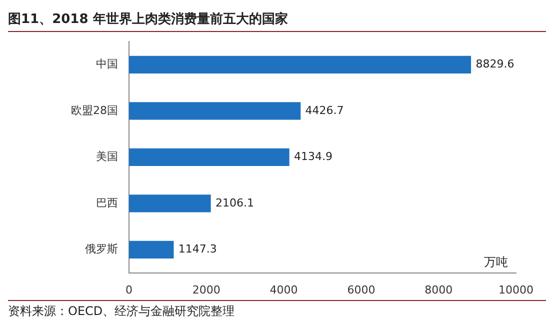 Image resolution: width=554 pixels, height=330 pixels. I want to click on y-tick-label: 巴西, so click(107, 203).